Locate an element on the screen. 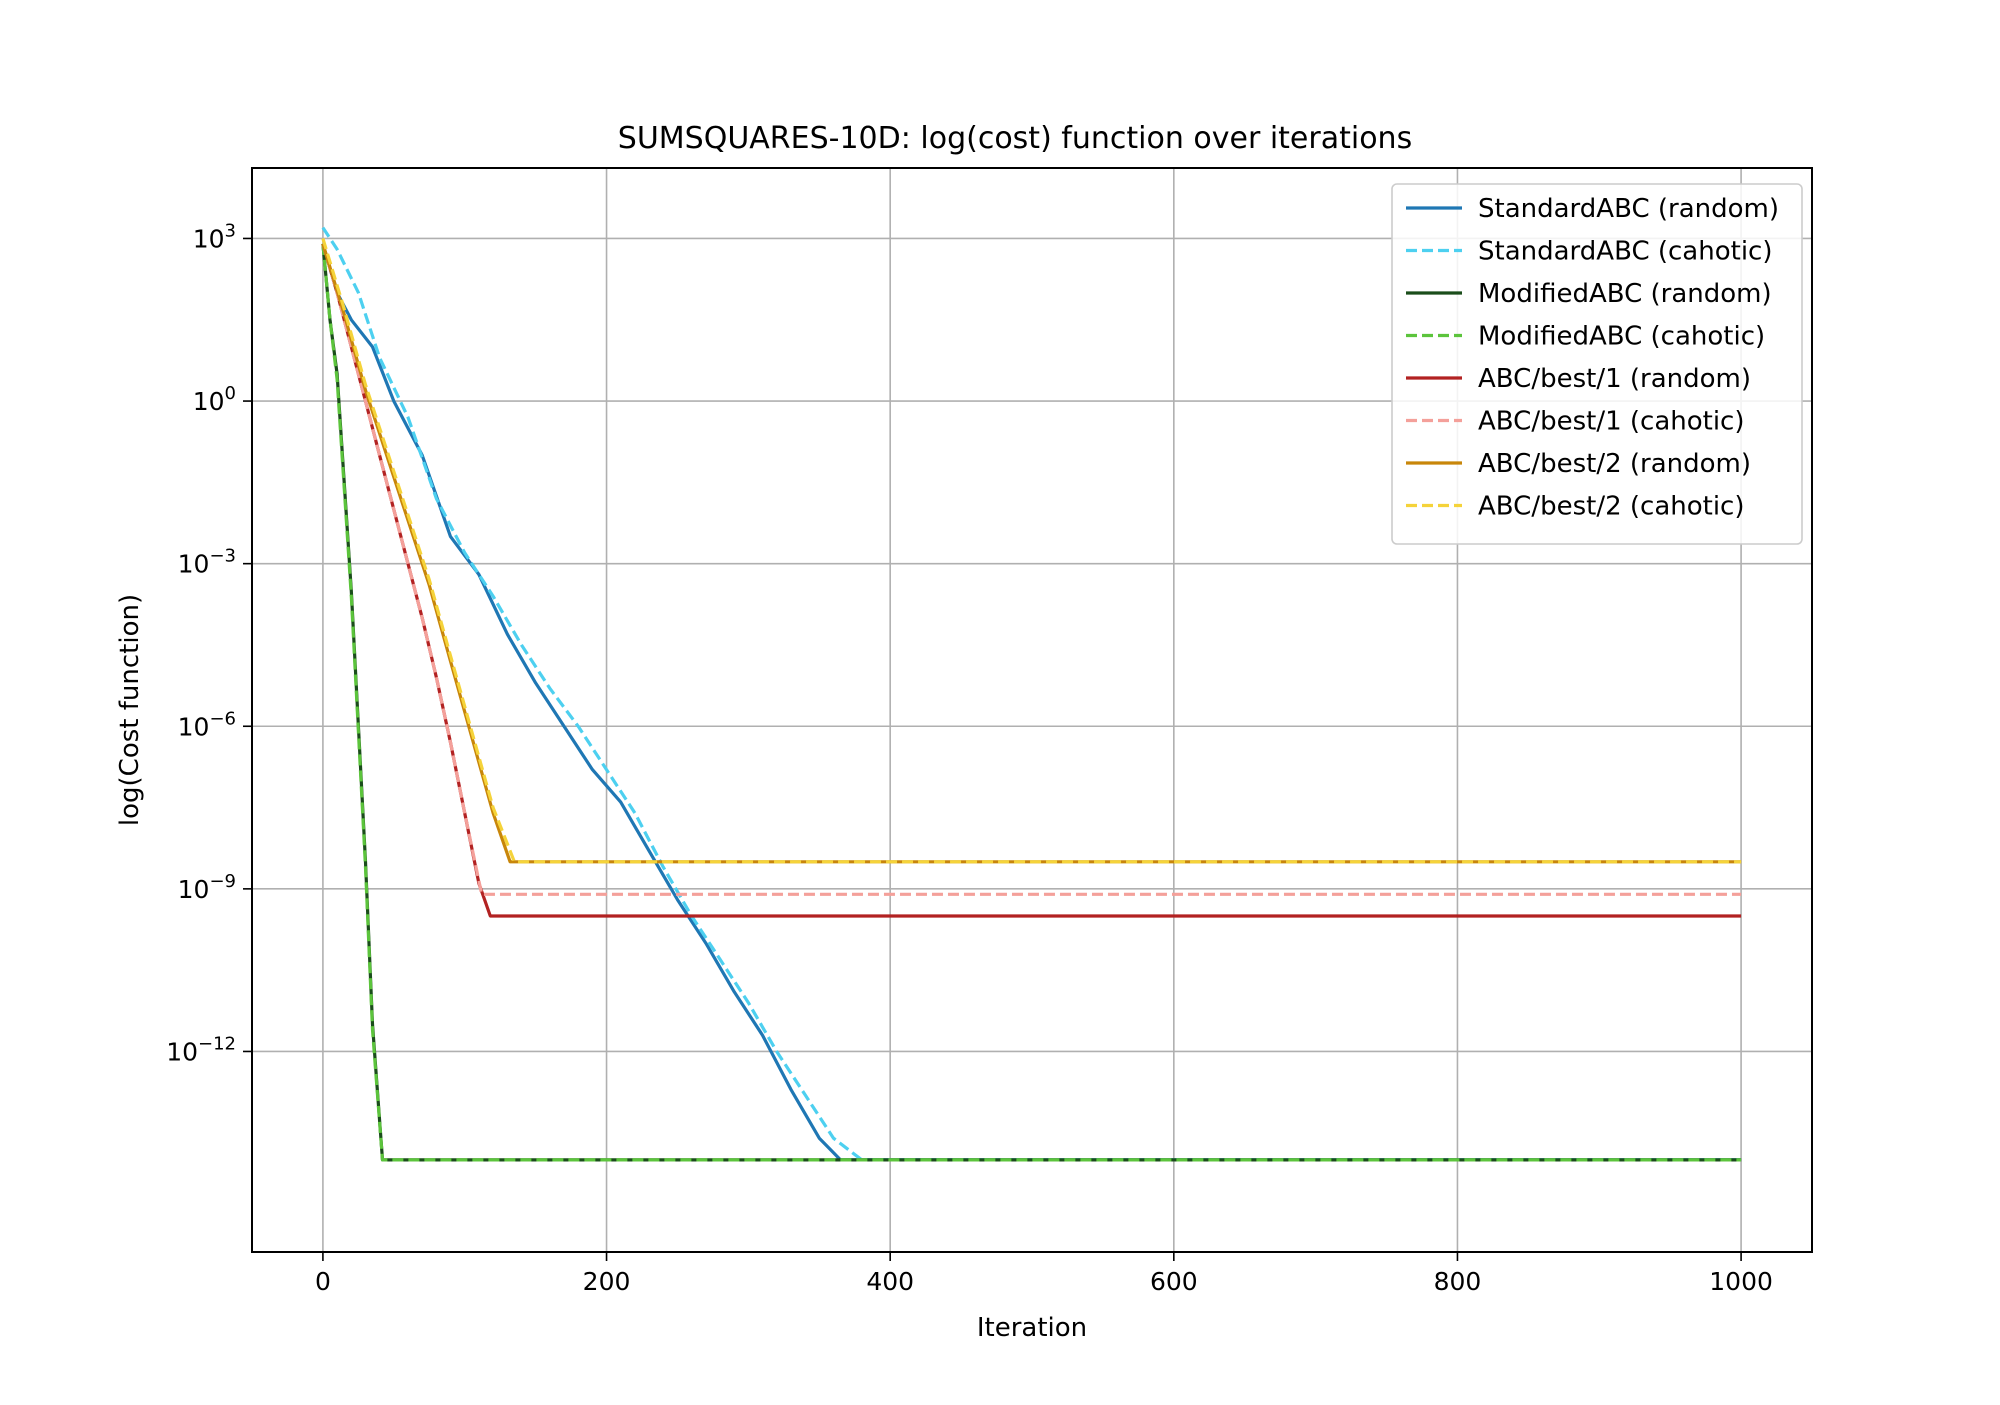 The height and width of the screenshot is (1405, 2000). y-tick-label: 10⁻¹² is located at coordinates (201, 1049).